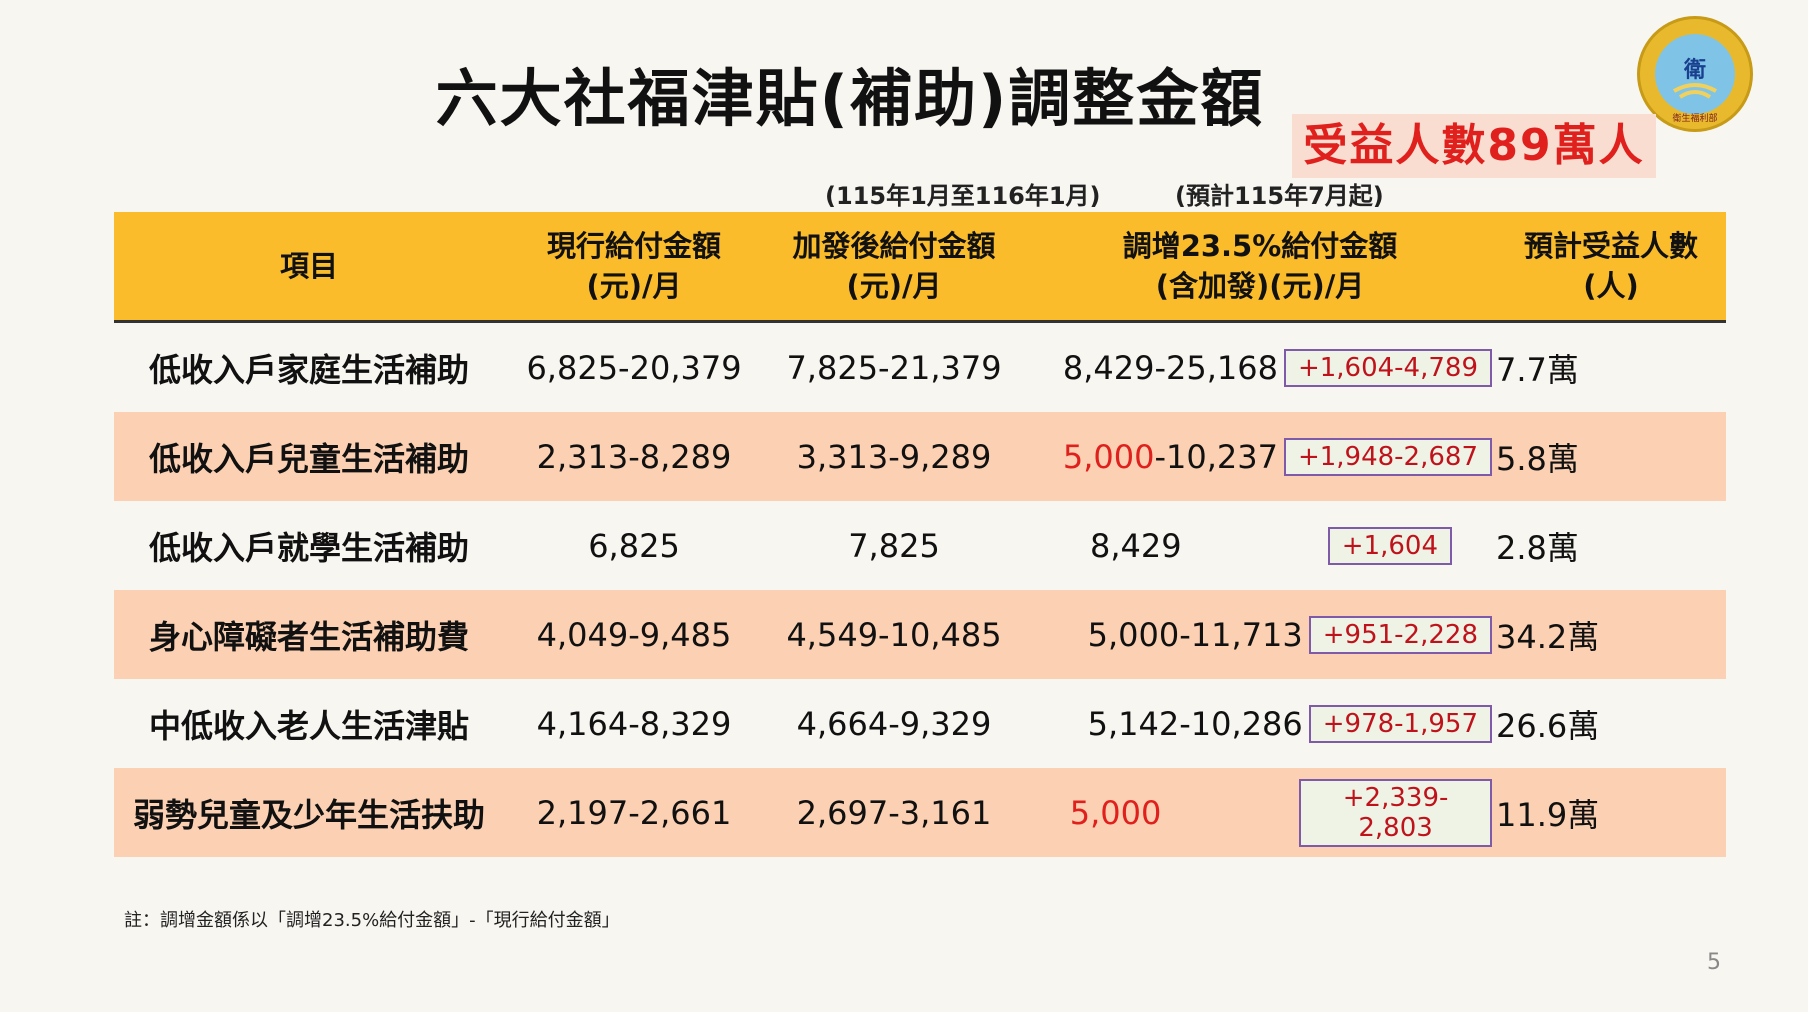 This screenshot has height=1012, width=1808. What do you see at coordinates (894, 634) in the screenshot?
I see `row-after: 4,549-10,485` at bounding box center [894, 634].